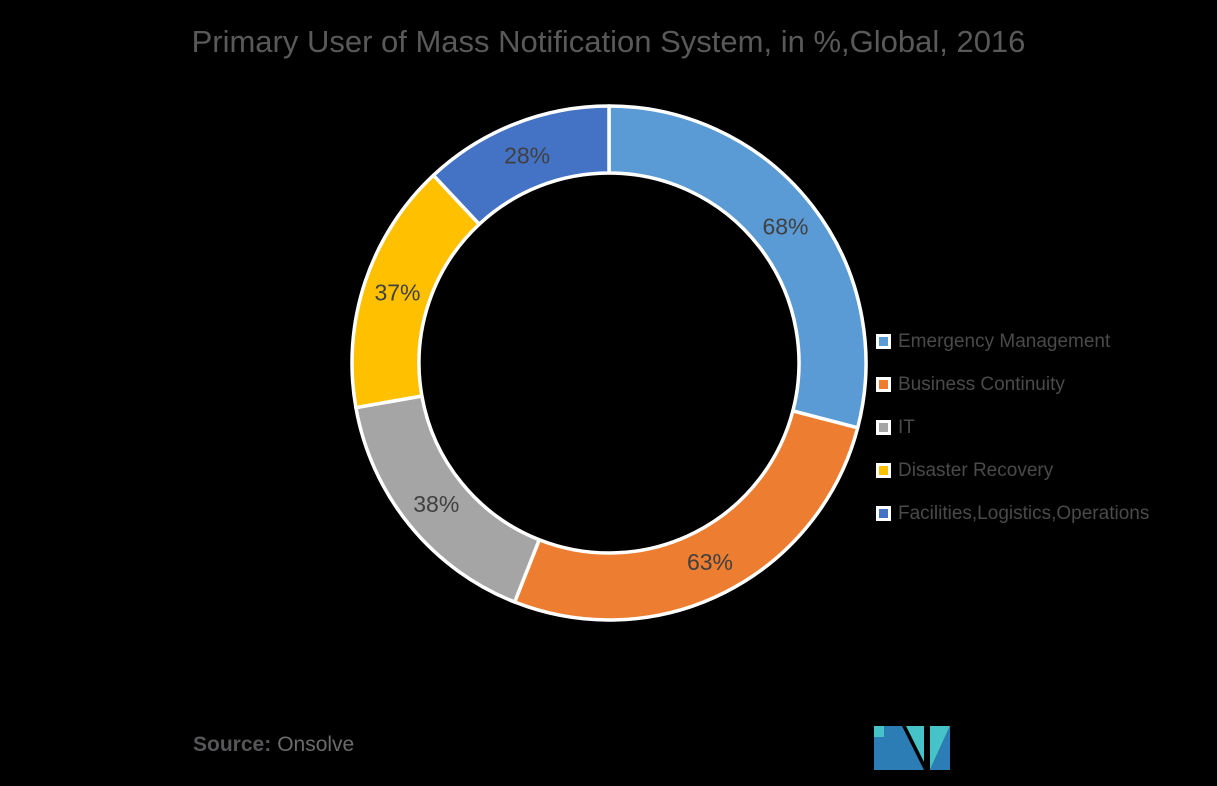  I want to click on legend-item-it: IT, so click(1012, 427).